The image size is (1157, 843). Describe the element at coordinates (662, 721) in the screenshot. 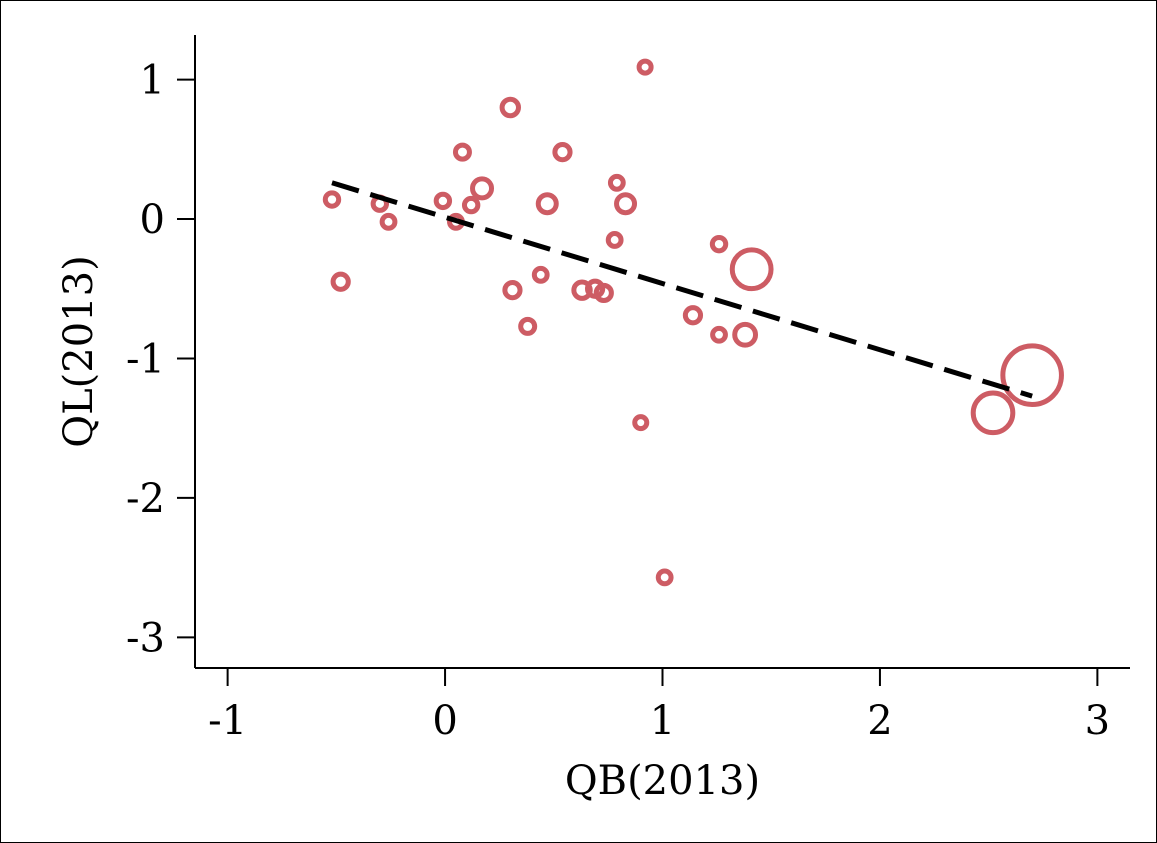

I see `x-tick-label: 1` at that location.